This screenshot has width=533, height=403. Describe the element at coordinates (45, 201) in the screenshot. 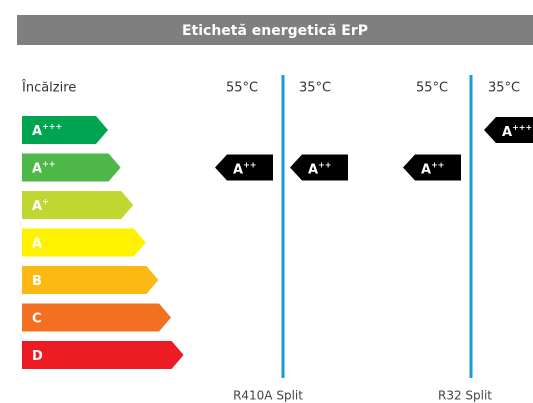

I see `class-sup: +` at that location.